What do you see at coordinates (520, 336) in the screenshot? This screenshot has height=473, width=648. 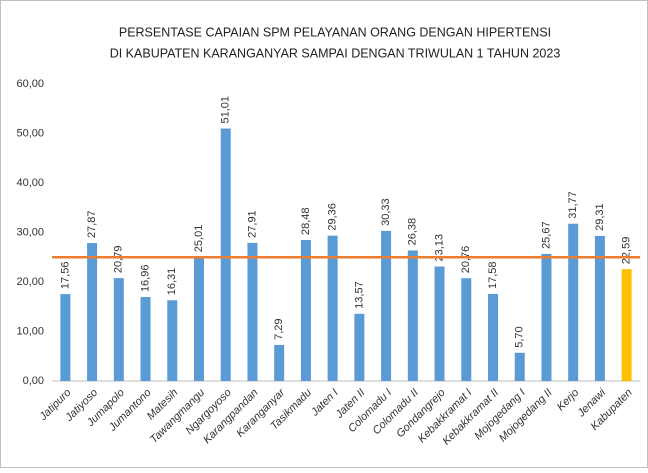 I see `value-label: 5,70` at bounding box center [520, 336].